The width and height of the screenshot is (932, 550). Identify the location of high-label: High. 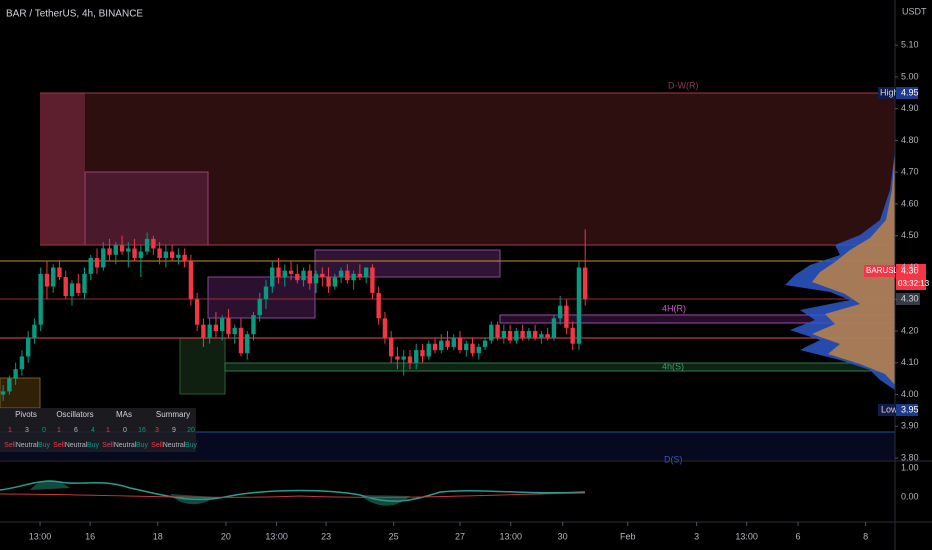
(889, 92).